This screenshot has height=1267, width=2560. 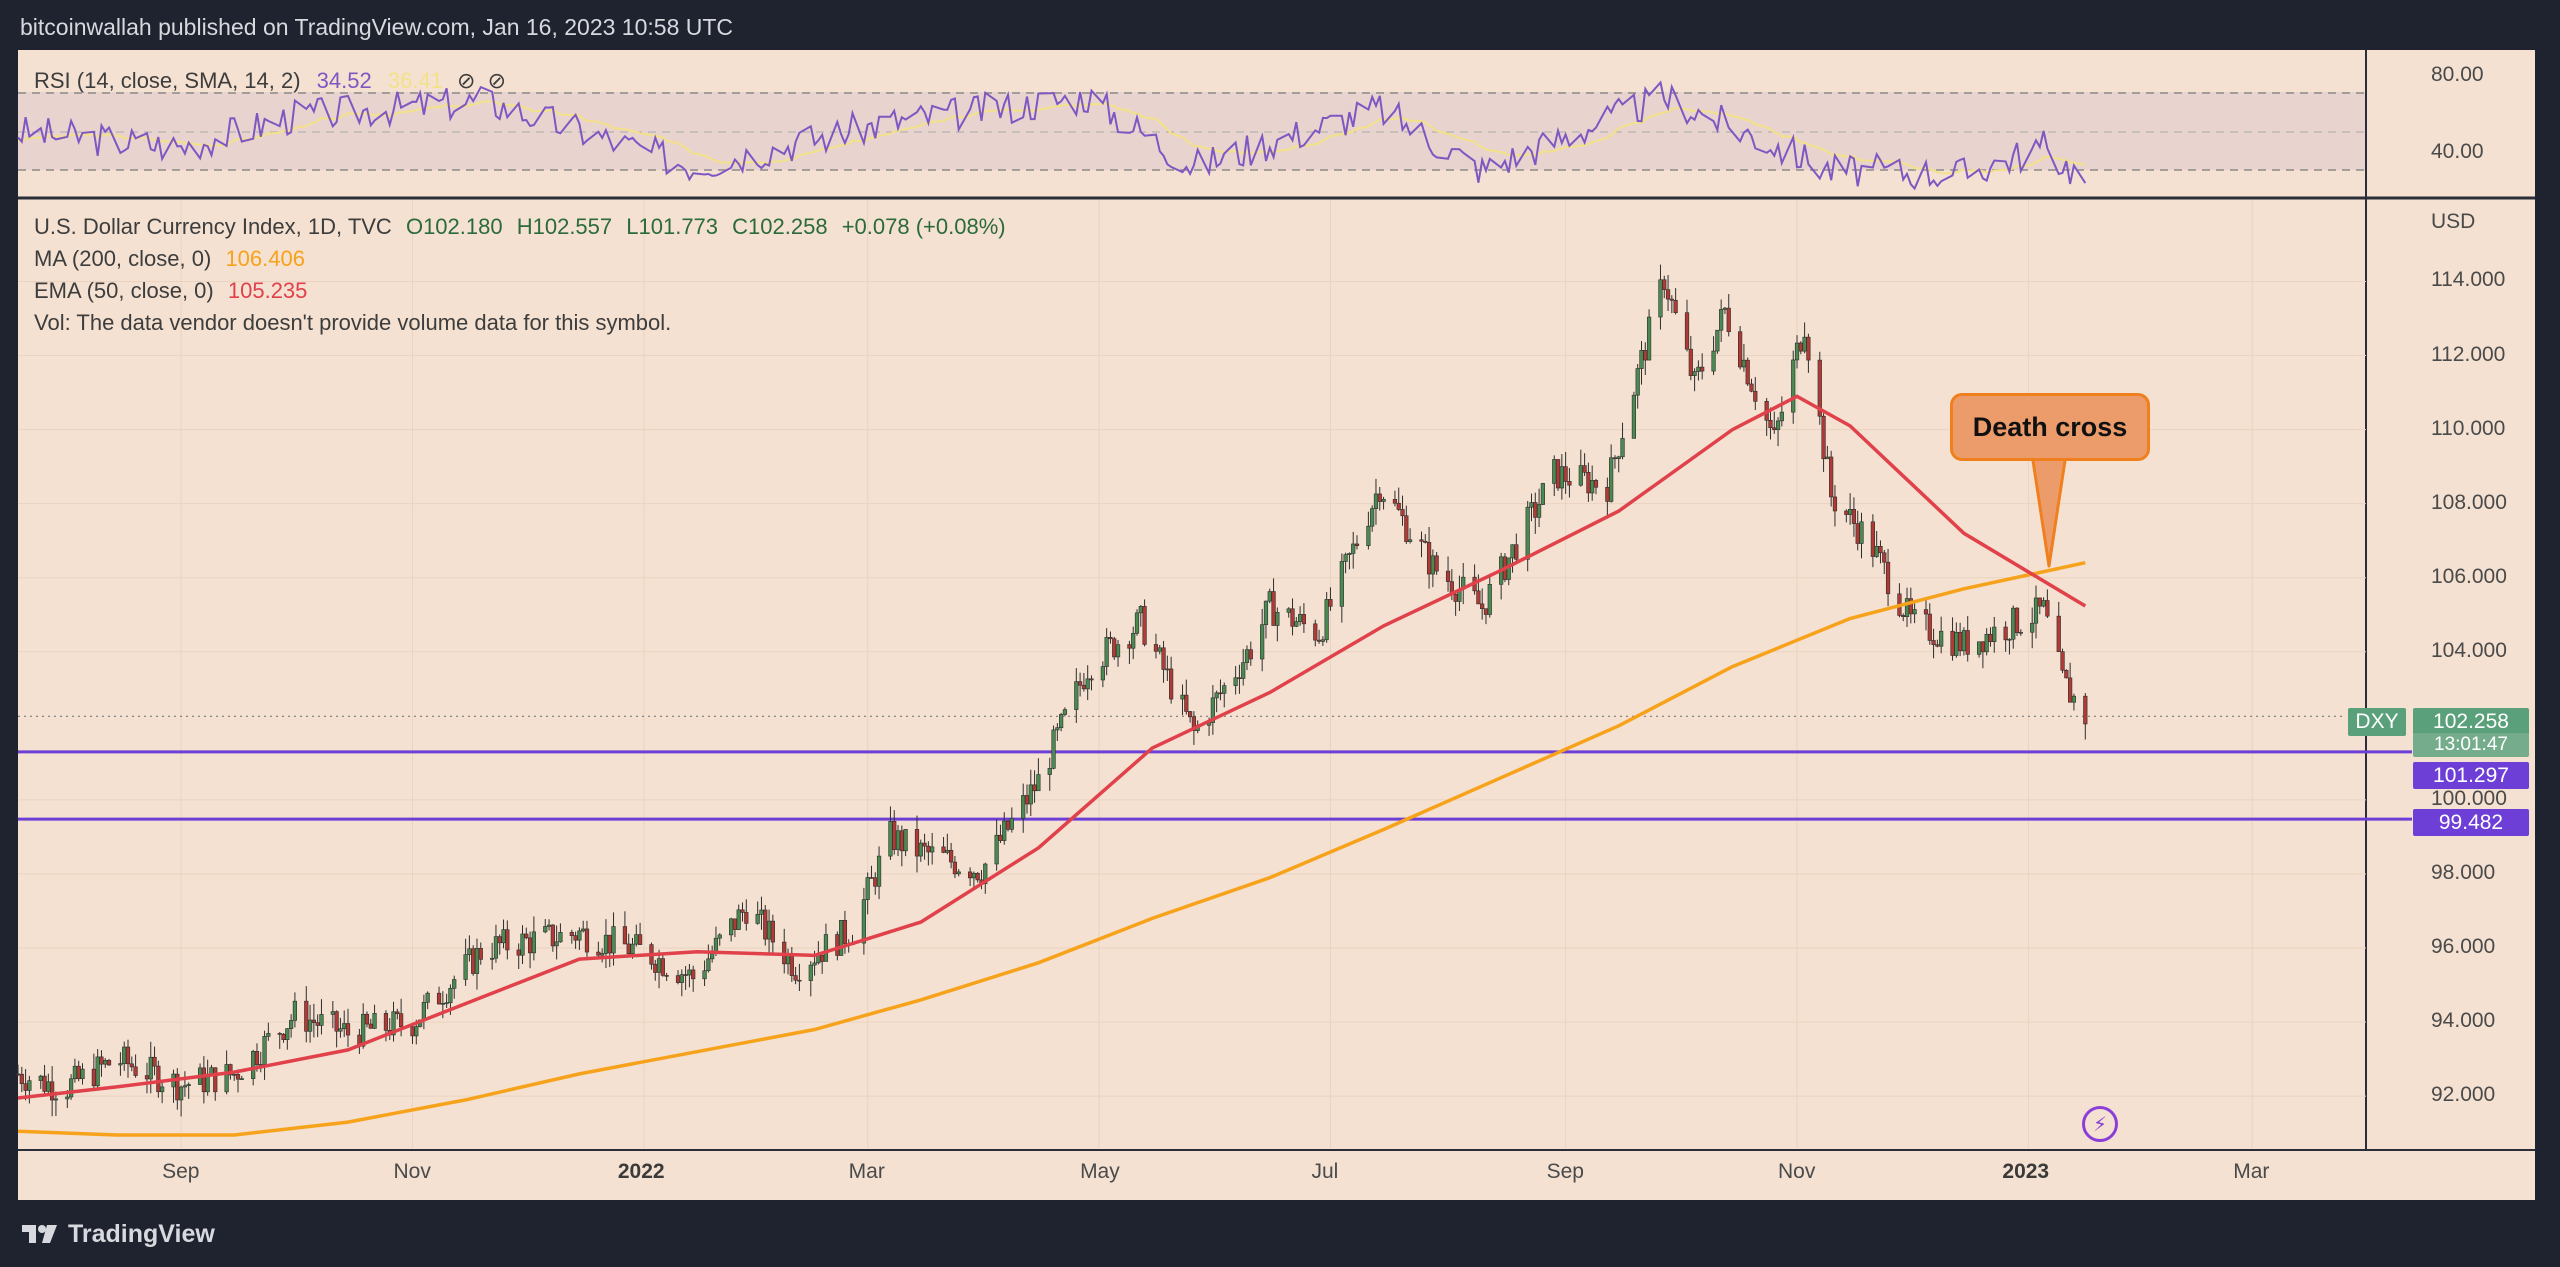 What do you see at coordinates (117, 1234) in the screenshot?
I see `tradingview-logo: TradingView` at bounding box center [117, 1234].